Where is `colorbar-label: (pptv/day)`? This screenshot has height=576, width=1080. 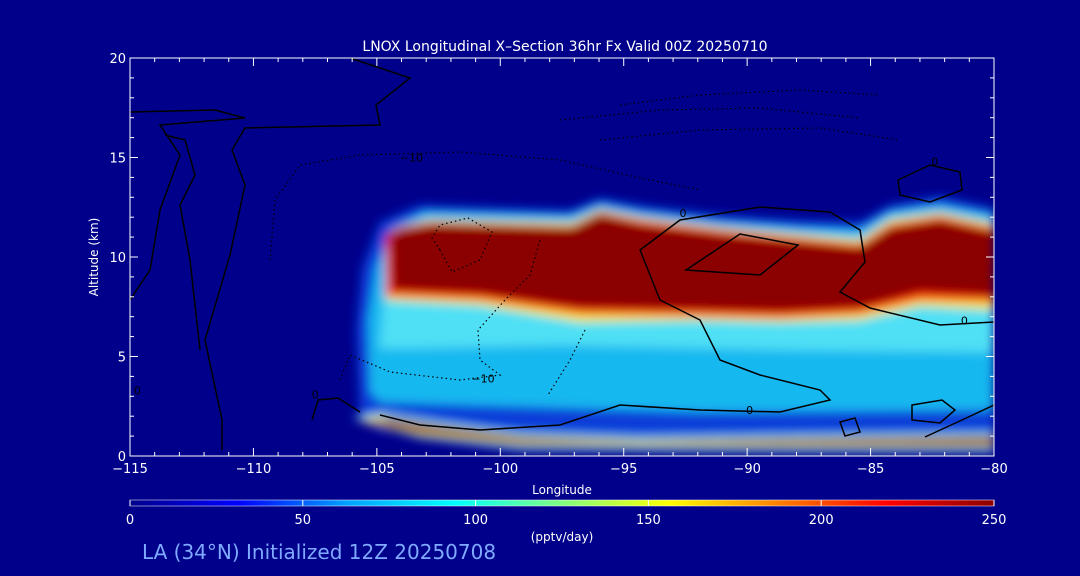 colorbar-label: (pptv/day) is located at coordinates (562, 537).